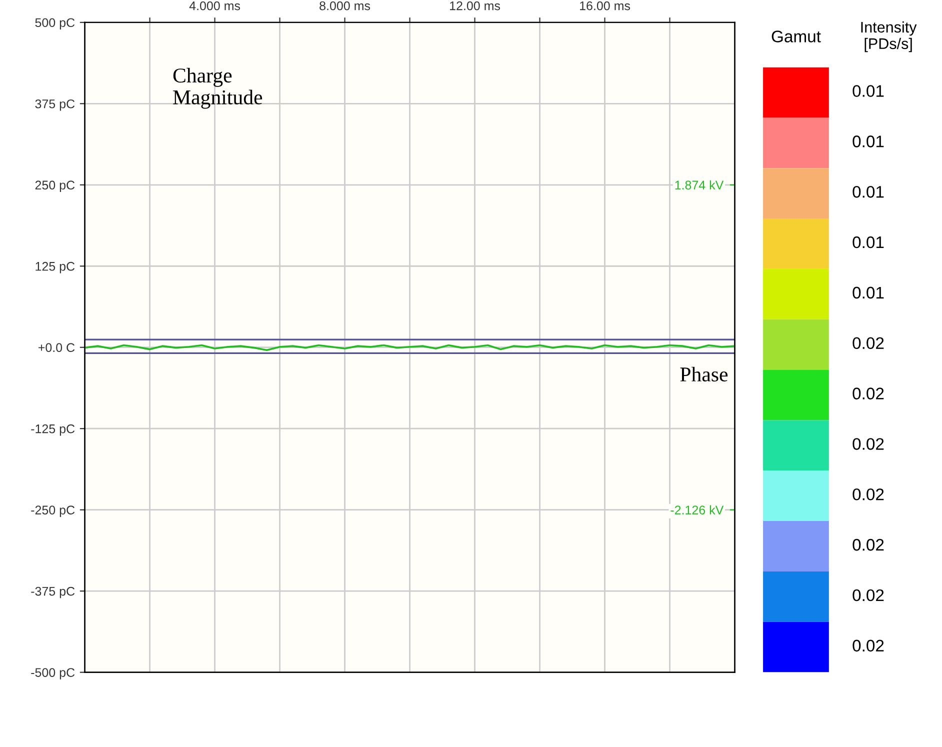 The height and width of the screenshot is (747, 942). What do you see at coordinates (214, 5) in the screenshot?
I see `x-tick-label: 4.000 ms` at bounding box center [214, 5].